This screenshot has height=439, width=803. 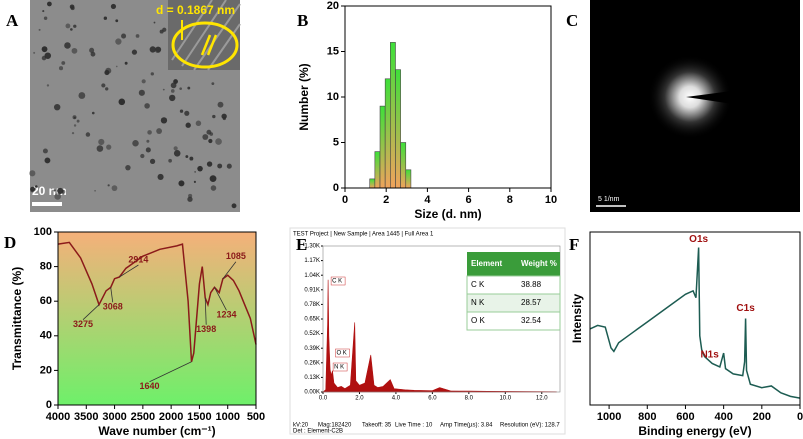 I want to click on annotation: 1640, so click(x=149, y=386).